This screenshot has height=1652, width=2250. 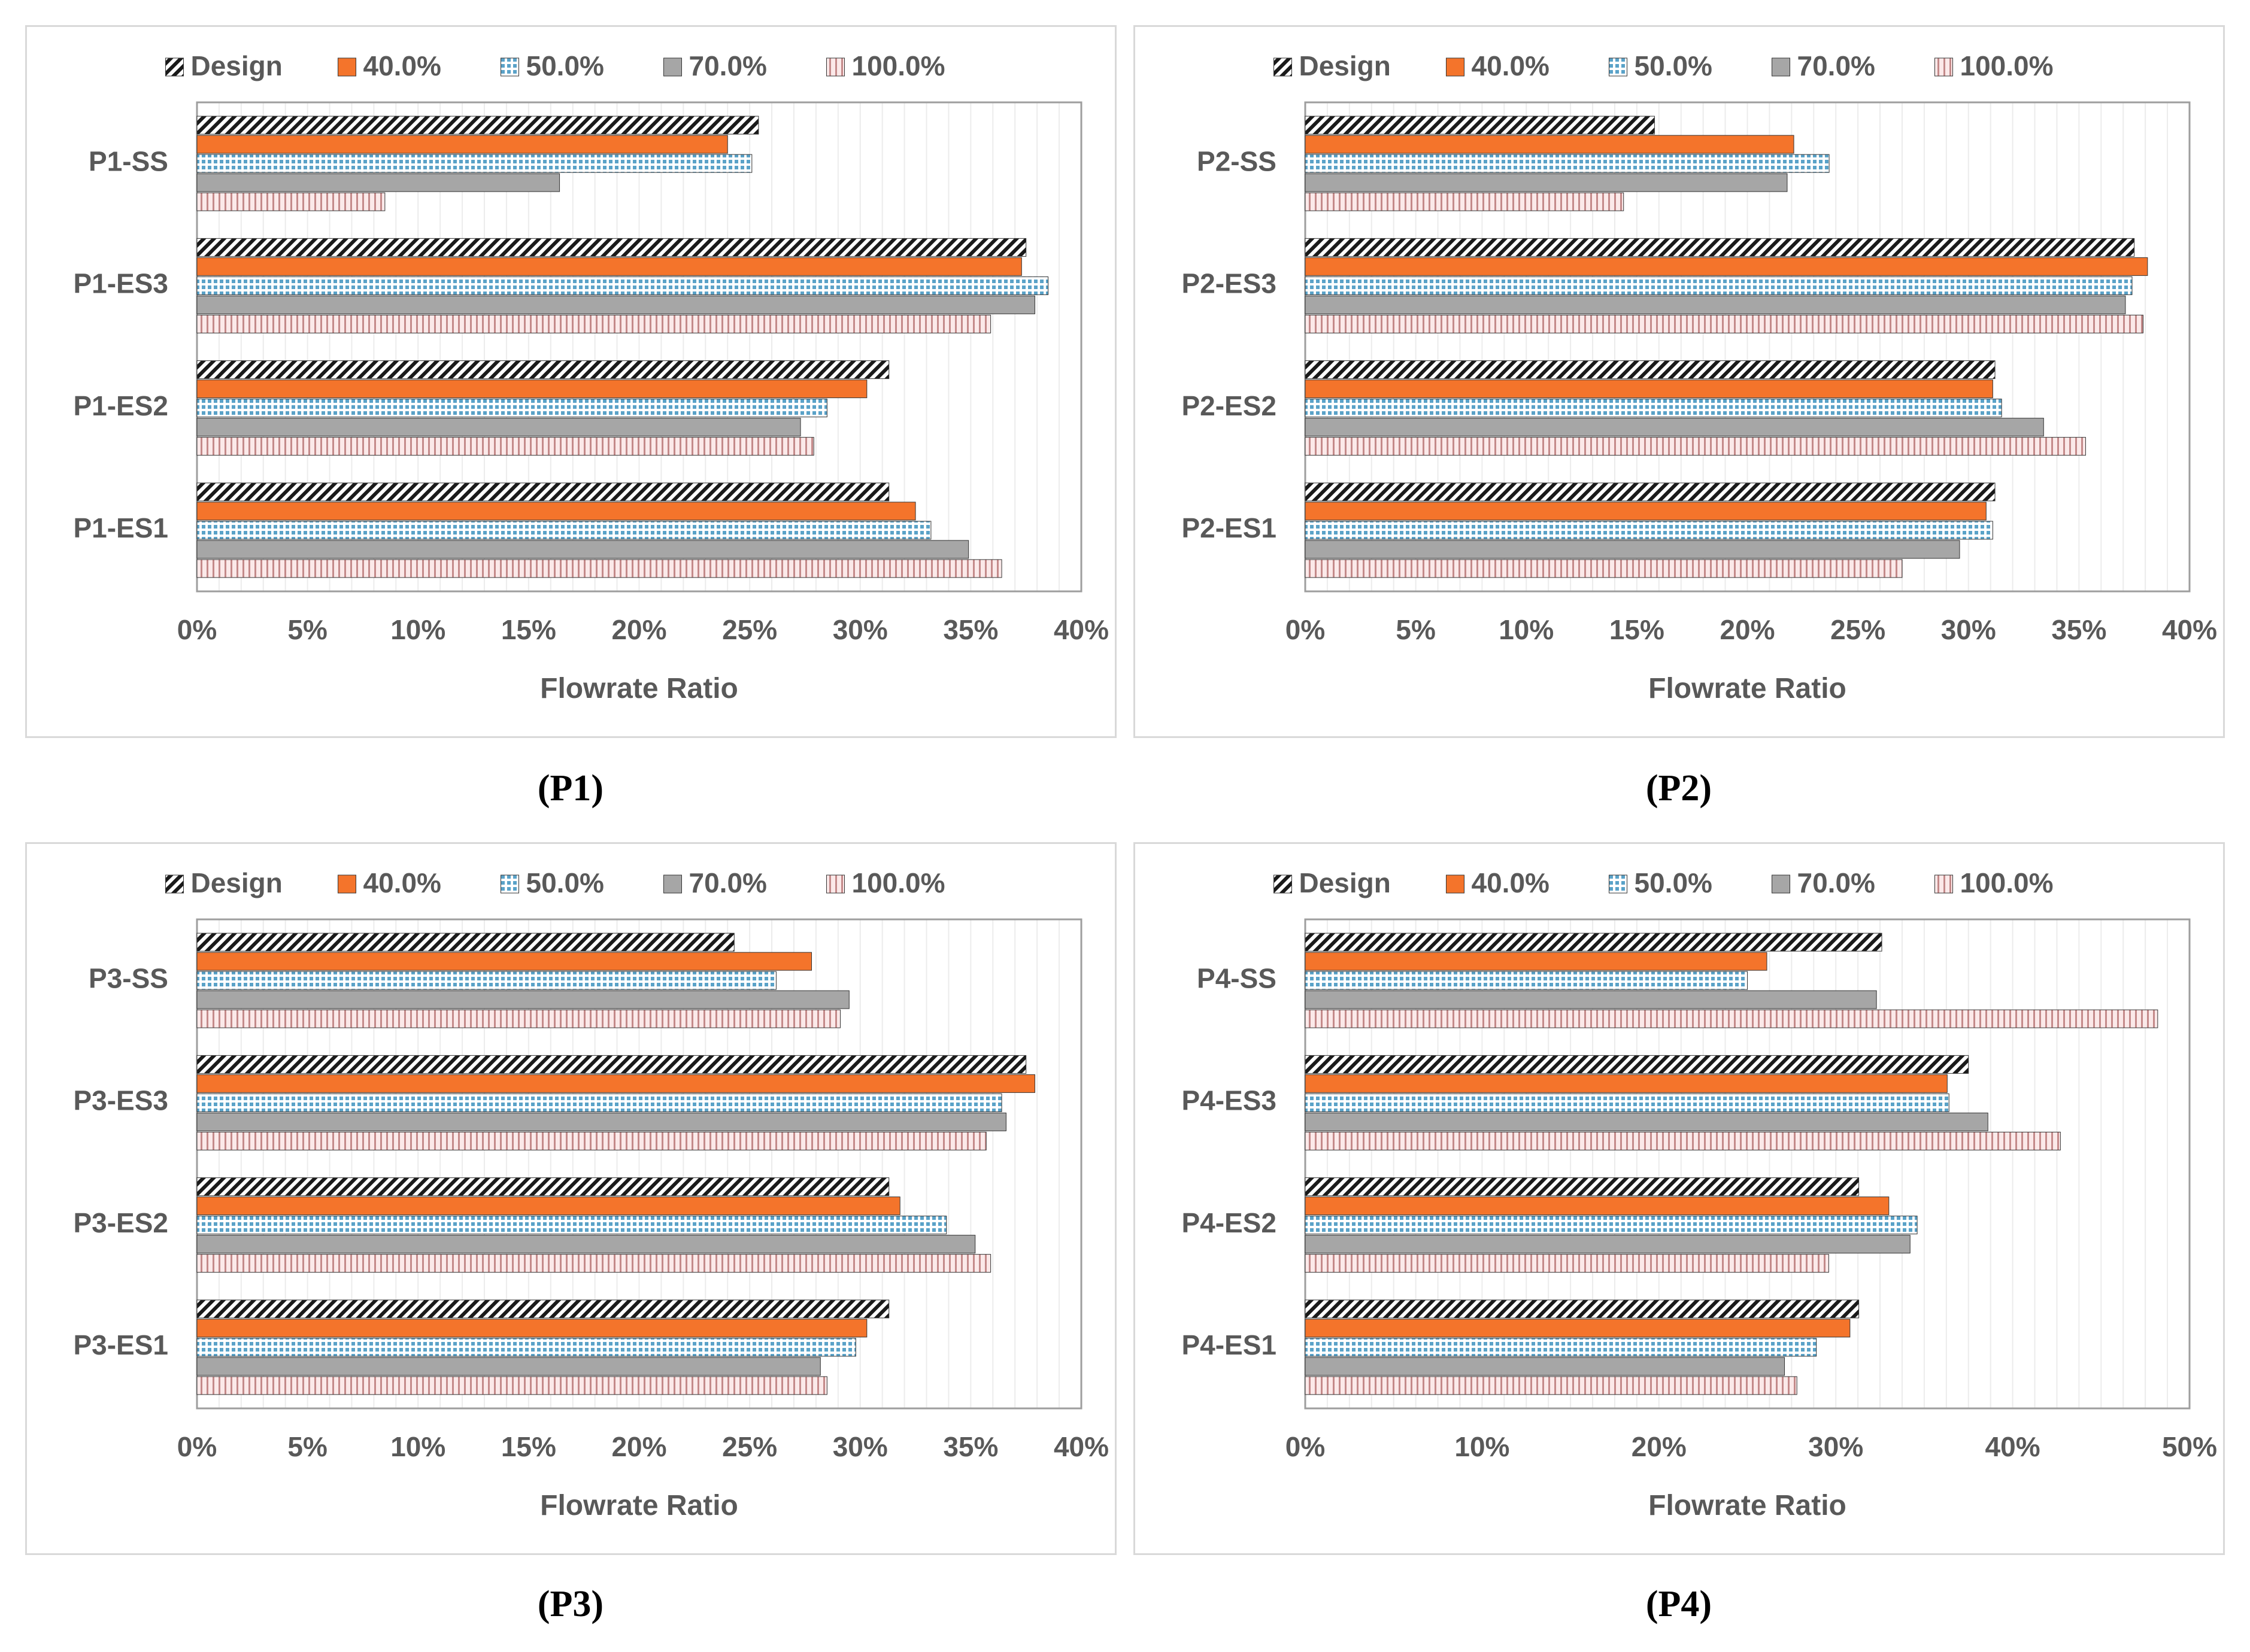 I want to click on bar-p2-es3-design, so click(x=1720, y=247).